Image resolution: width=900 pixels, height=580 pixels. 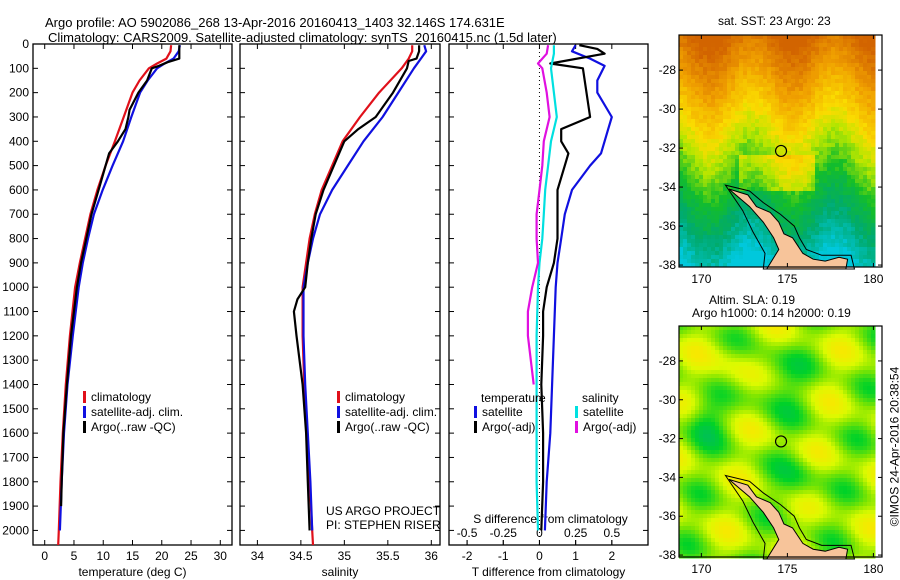 What do you see at coordinates (611, 533) in the screenshot?
I see `s-x-tick-label: 0.5` at bounding box center [611, 533].